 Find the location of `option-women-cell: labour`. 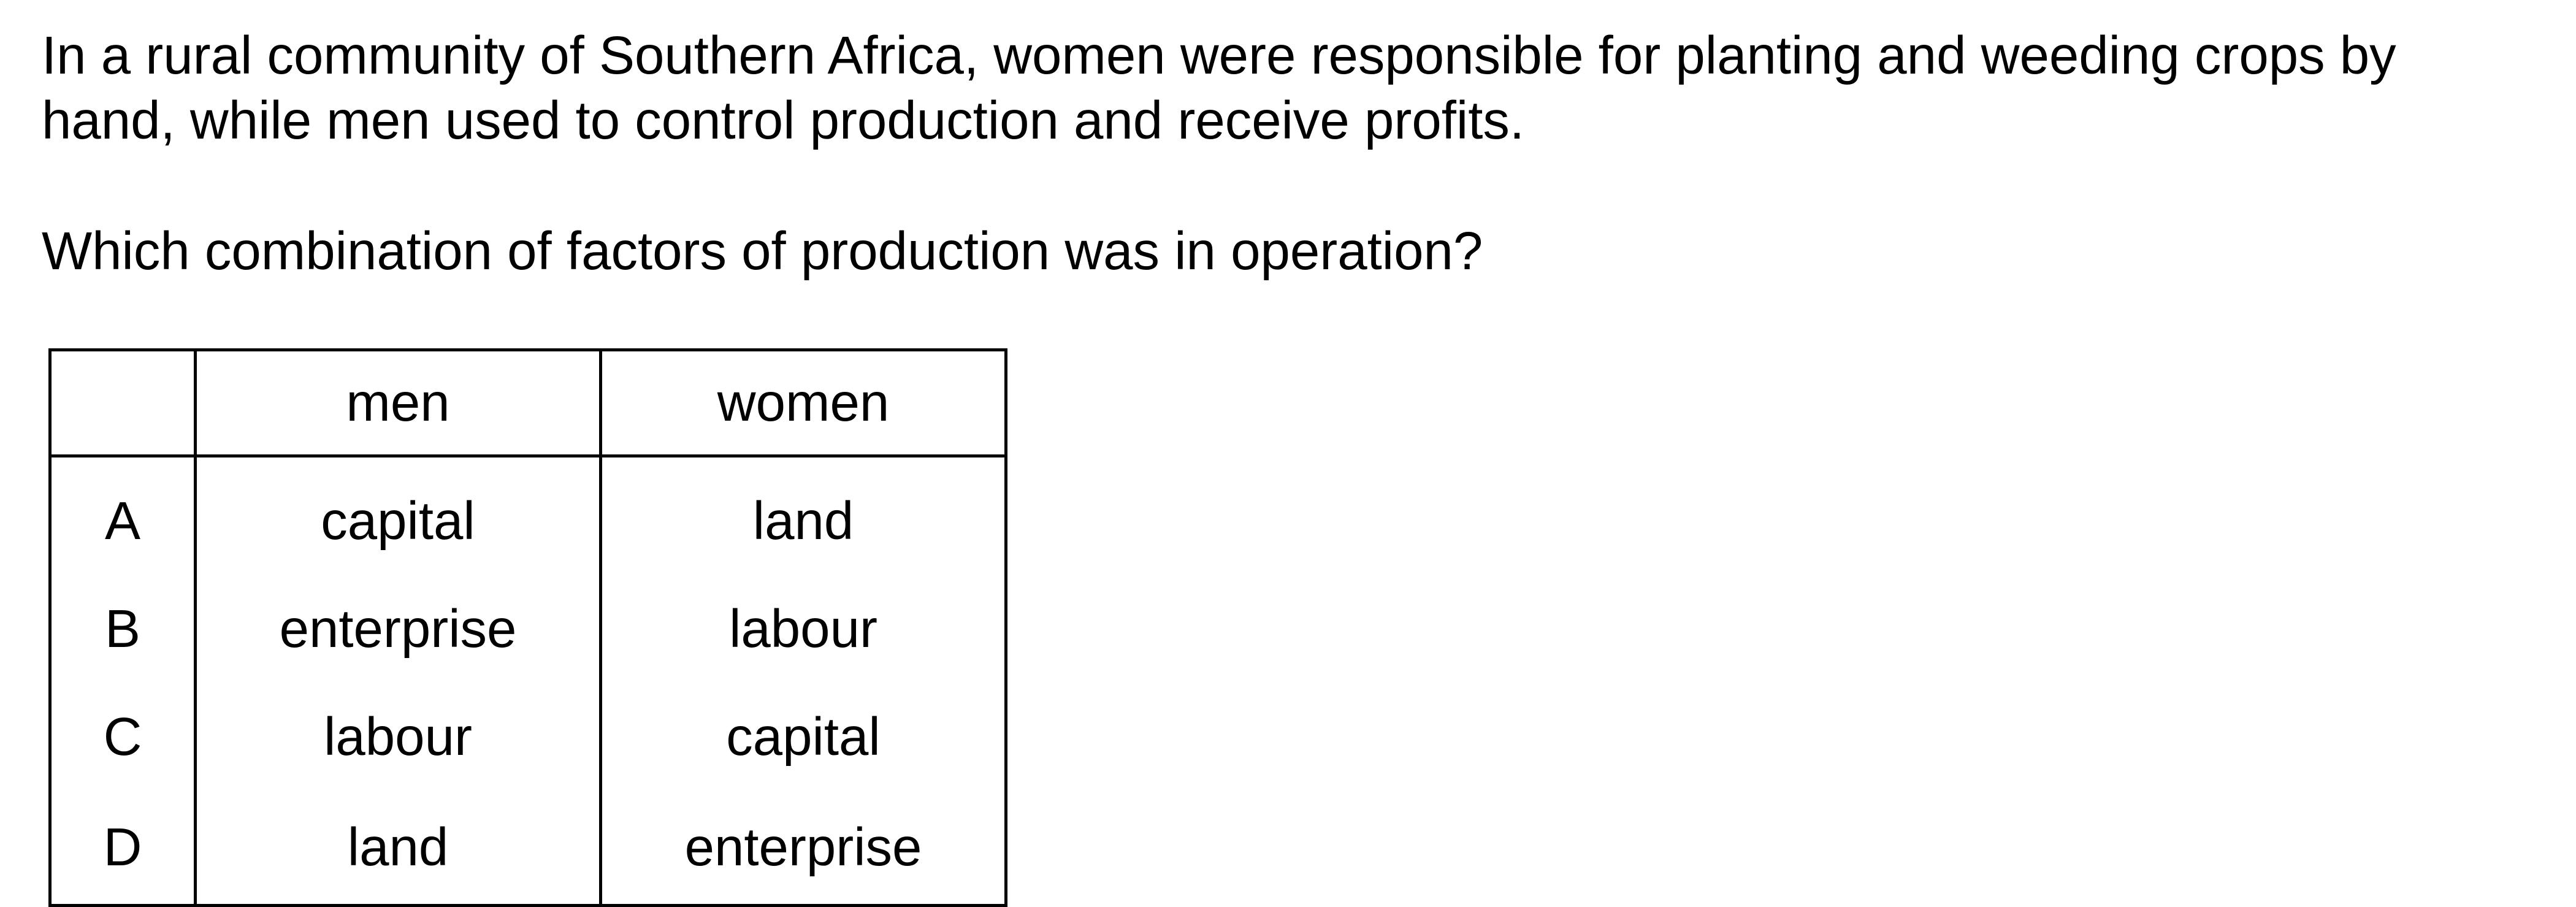

option-women-cell: labour is located at coordinates (803, 629).